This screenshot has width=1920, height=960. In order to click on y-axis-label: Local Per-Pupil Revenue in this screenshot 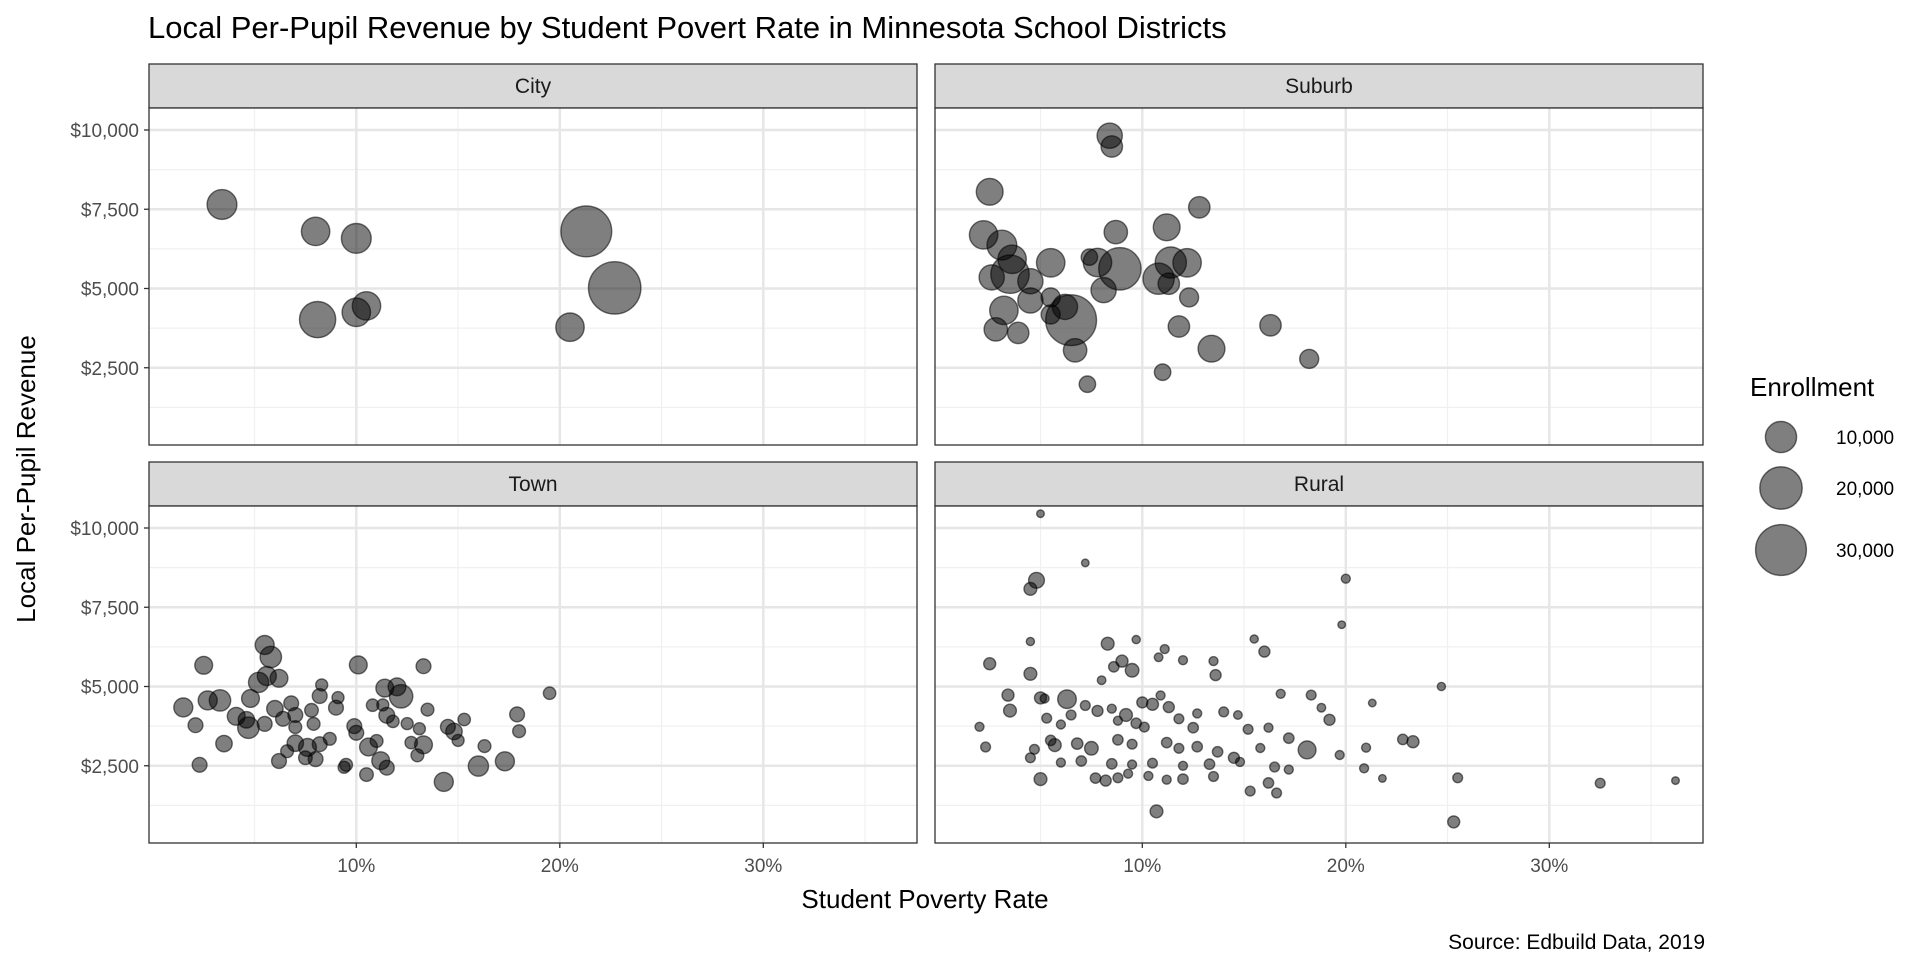, I will do `click(26, 479)`.